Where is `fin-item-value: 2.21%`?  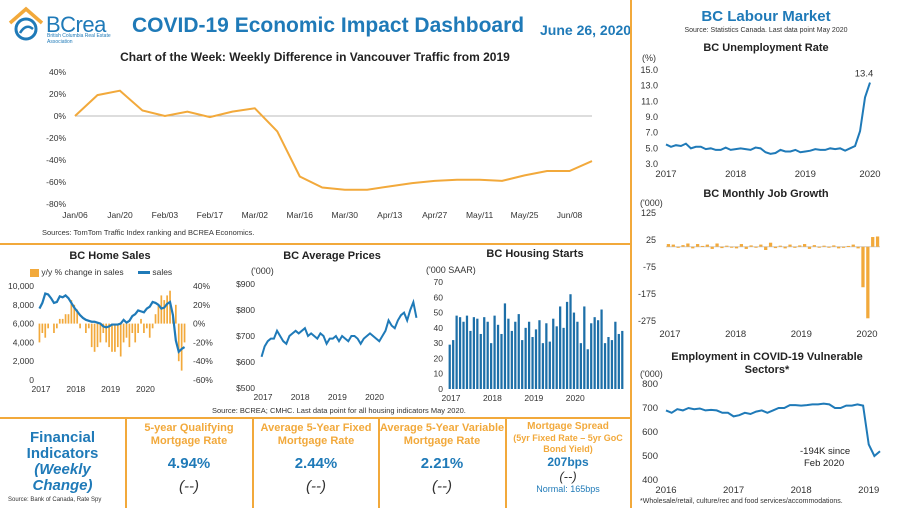
fin-item-value: 2.21% is located at coordinates (442, 463).